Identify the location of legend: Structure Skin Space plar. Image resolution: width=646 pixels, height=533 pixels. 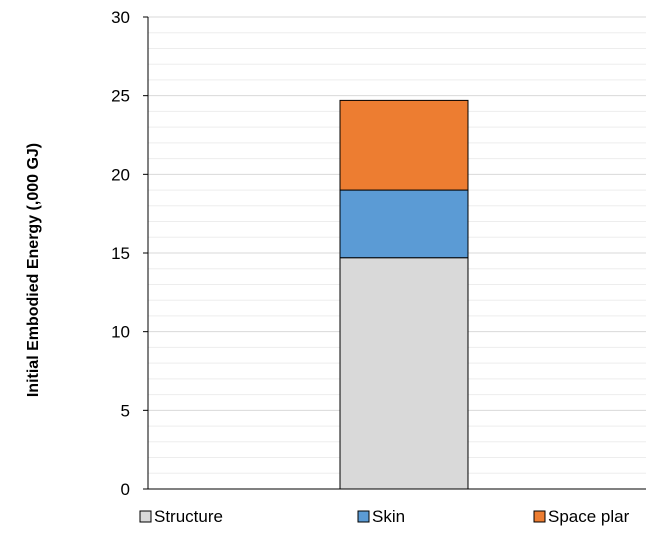
(384, 516).